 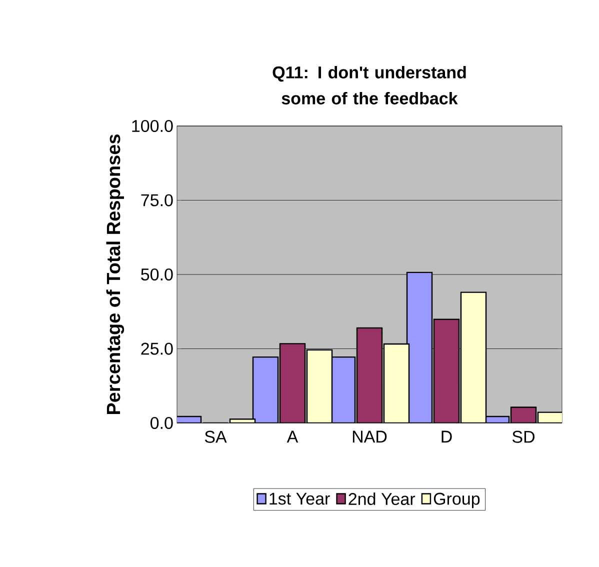 I want to click on y-tick-label: 25.0, so click(x=157, y=348).